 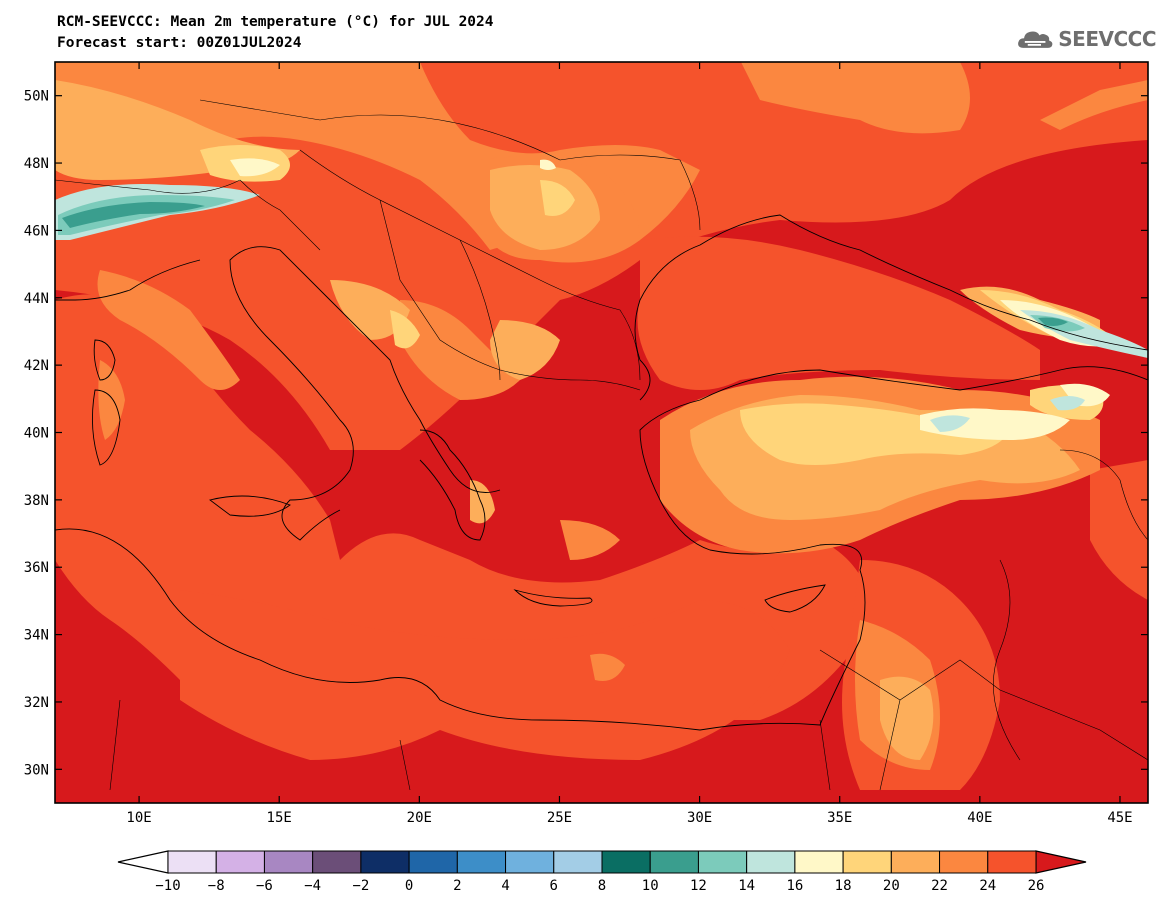 I want to click on colorbar-label: −10, so click(x=167, y=886).